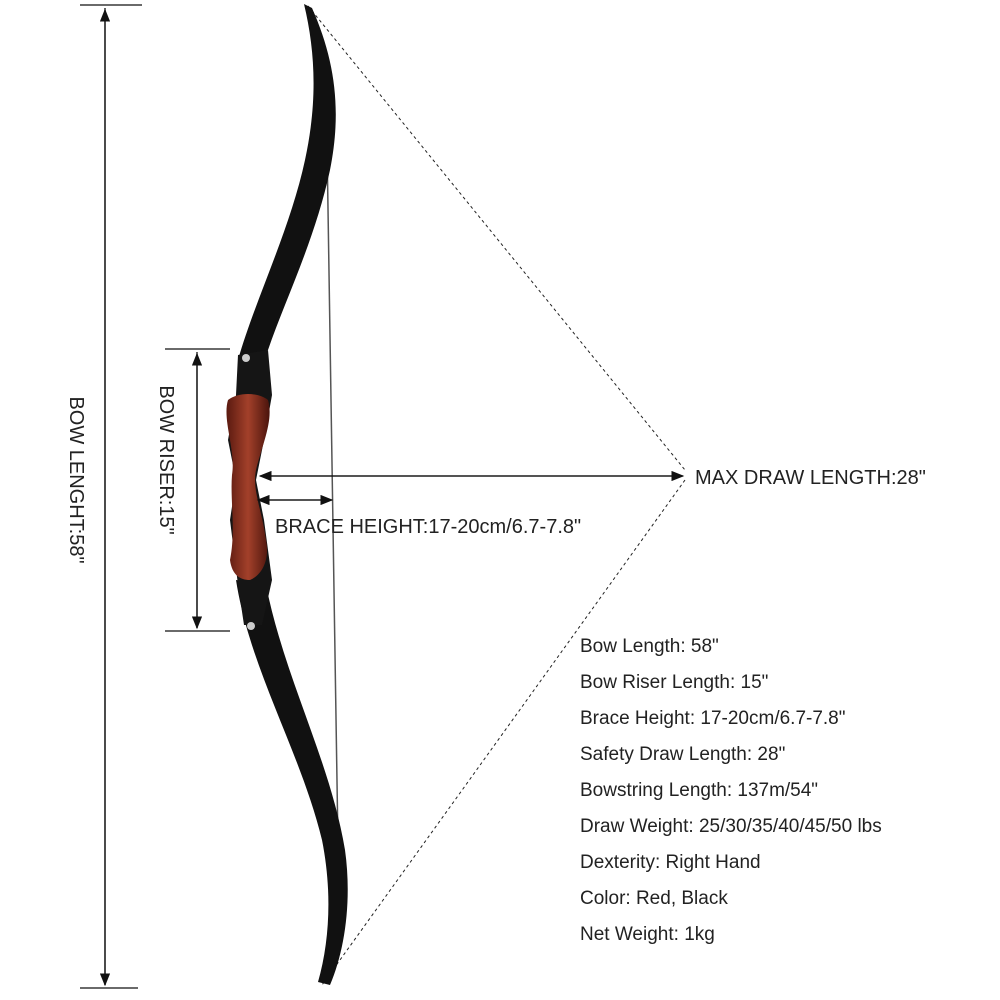 The height and width of the screenshot is (1000, 1000). I want to click on spec-item: Dexterity: Right Hand, so click(670, 862).